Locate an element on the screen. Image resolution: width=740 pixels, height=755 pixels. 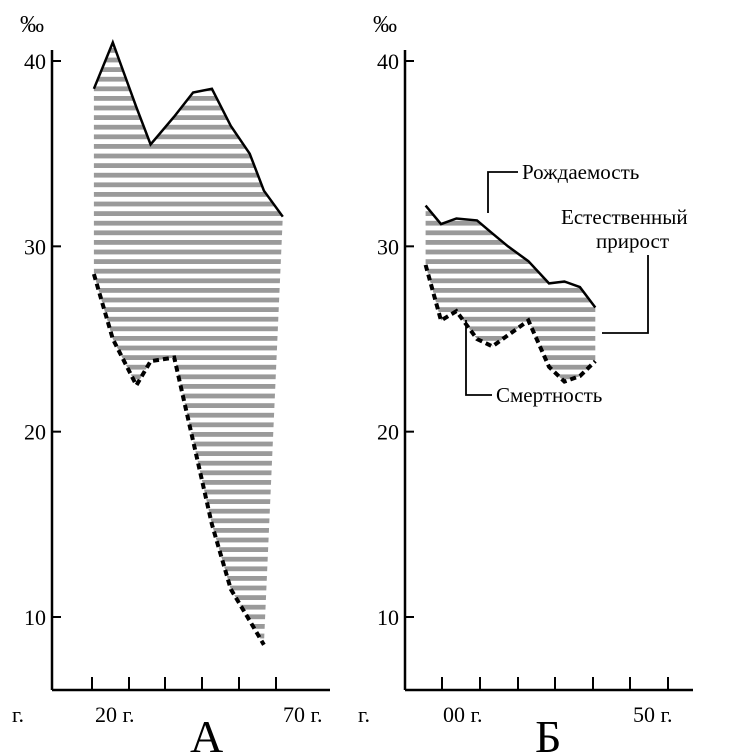
panel-b-y-unit: ‰ is located at coordinates (385, 25).